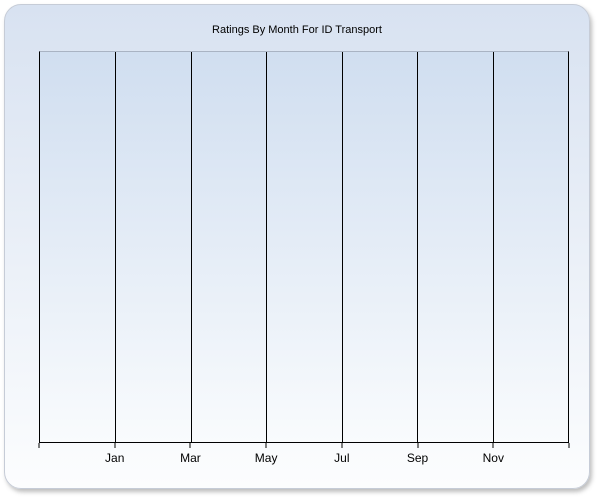 The height and width of the screenshot is (500, 600). What do you see at coordinates (342, 458) in the screenshot?
I see `x-axis-label: Jul` at bounding box center [342, 458].